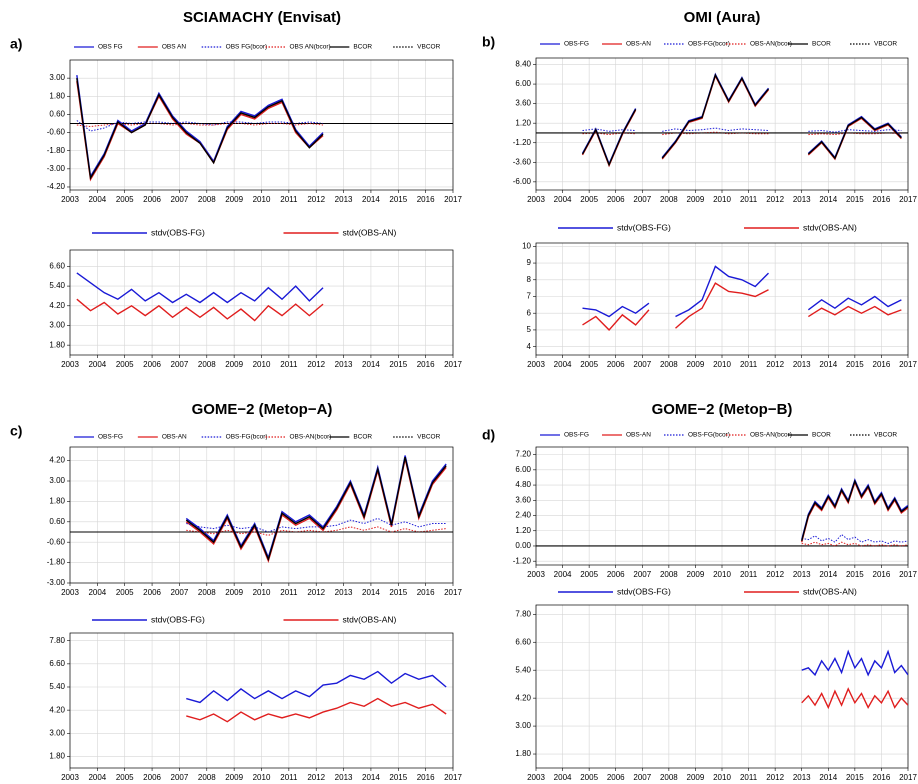  I want to click on y-tick-label: 6.60, so click(57, 266).